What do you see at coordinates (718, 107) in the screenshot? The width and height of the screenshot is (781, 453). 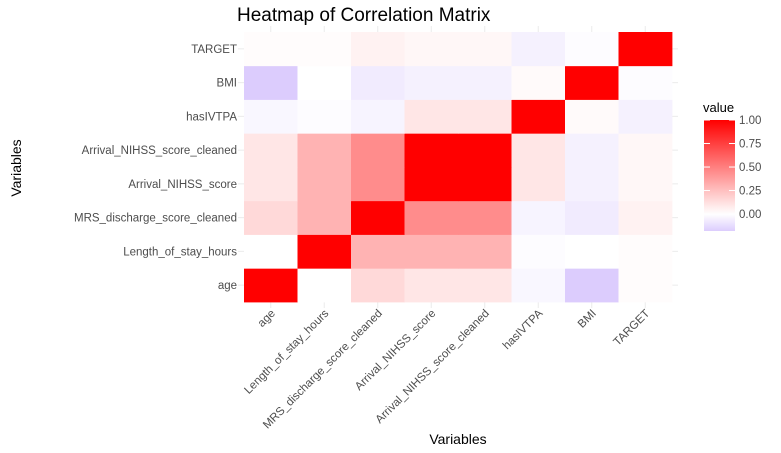 I see `legend-title: value` at bounding box center [718, 107].